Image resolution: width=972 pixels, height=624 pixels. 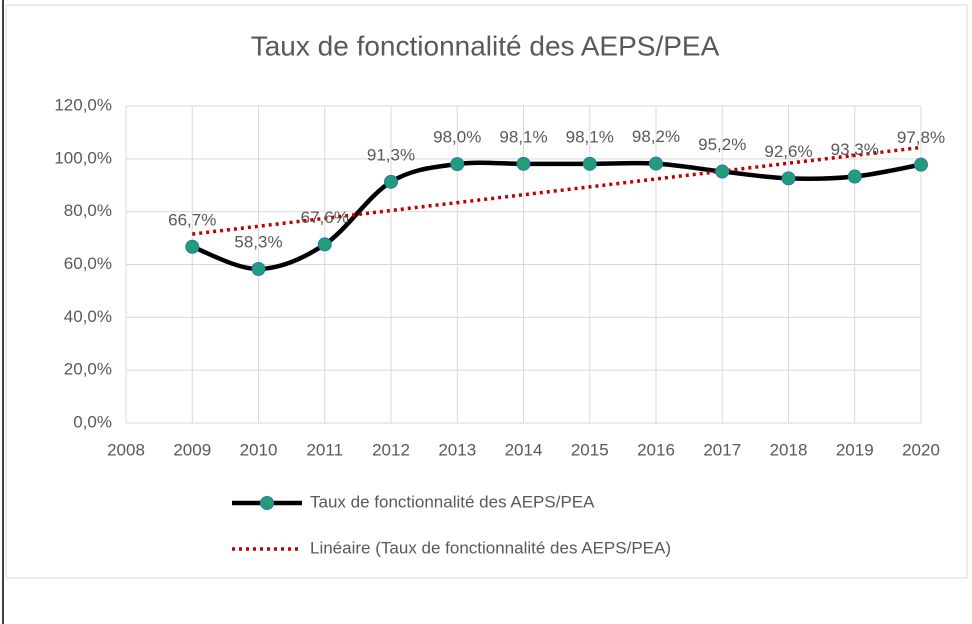 I want to click on data-label: 58,3%, so click(x=258, y=241).